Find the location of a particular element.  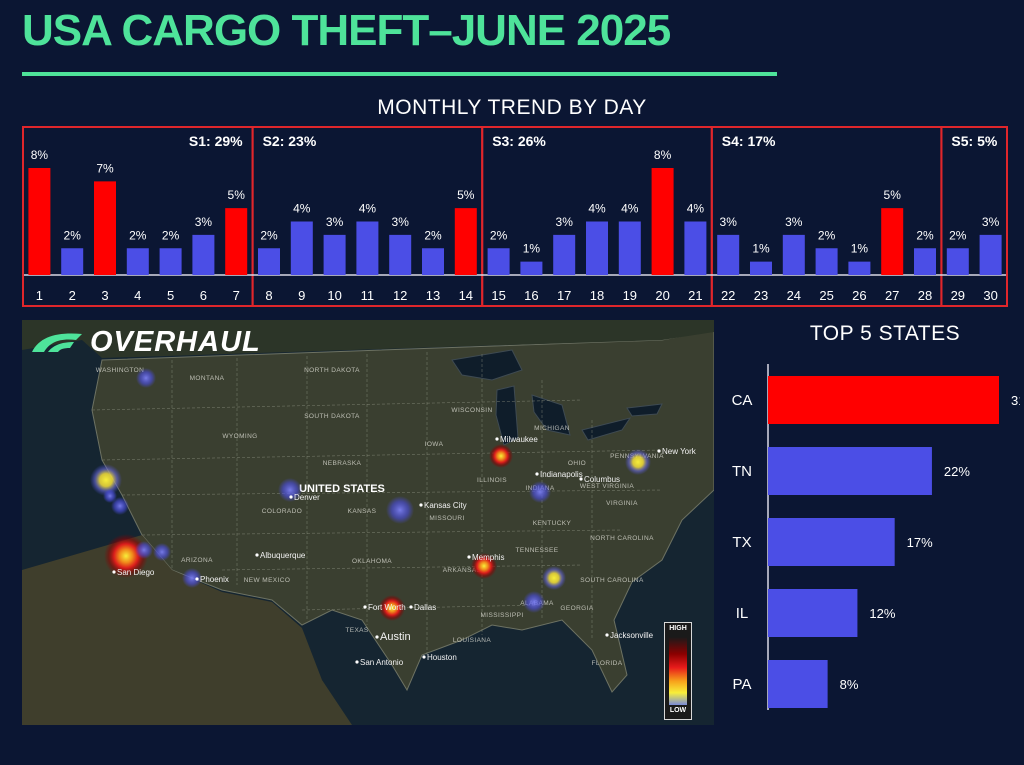

city-dot-new-york is located at coordinates (659, 451).